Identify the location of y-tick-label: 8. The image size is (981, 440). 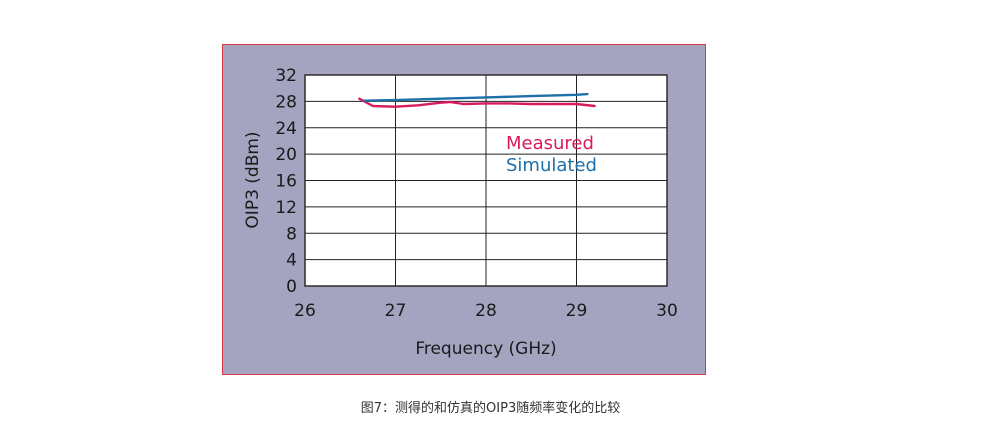
(291, 234).